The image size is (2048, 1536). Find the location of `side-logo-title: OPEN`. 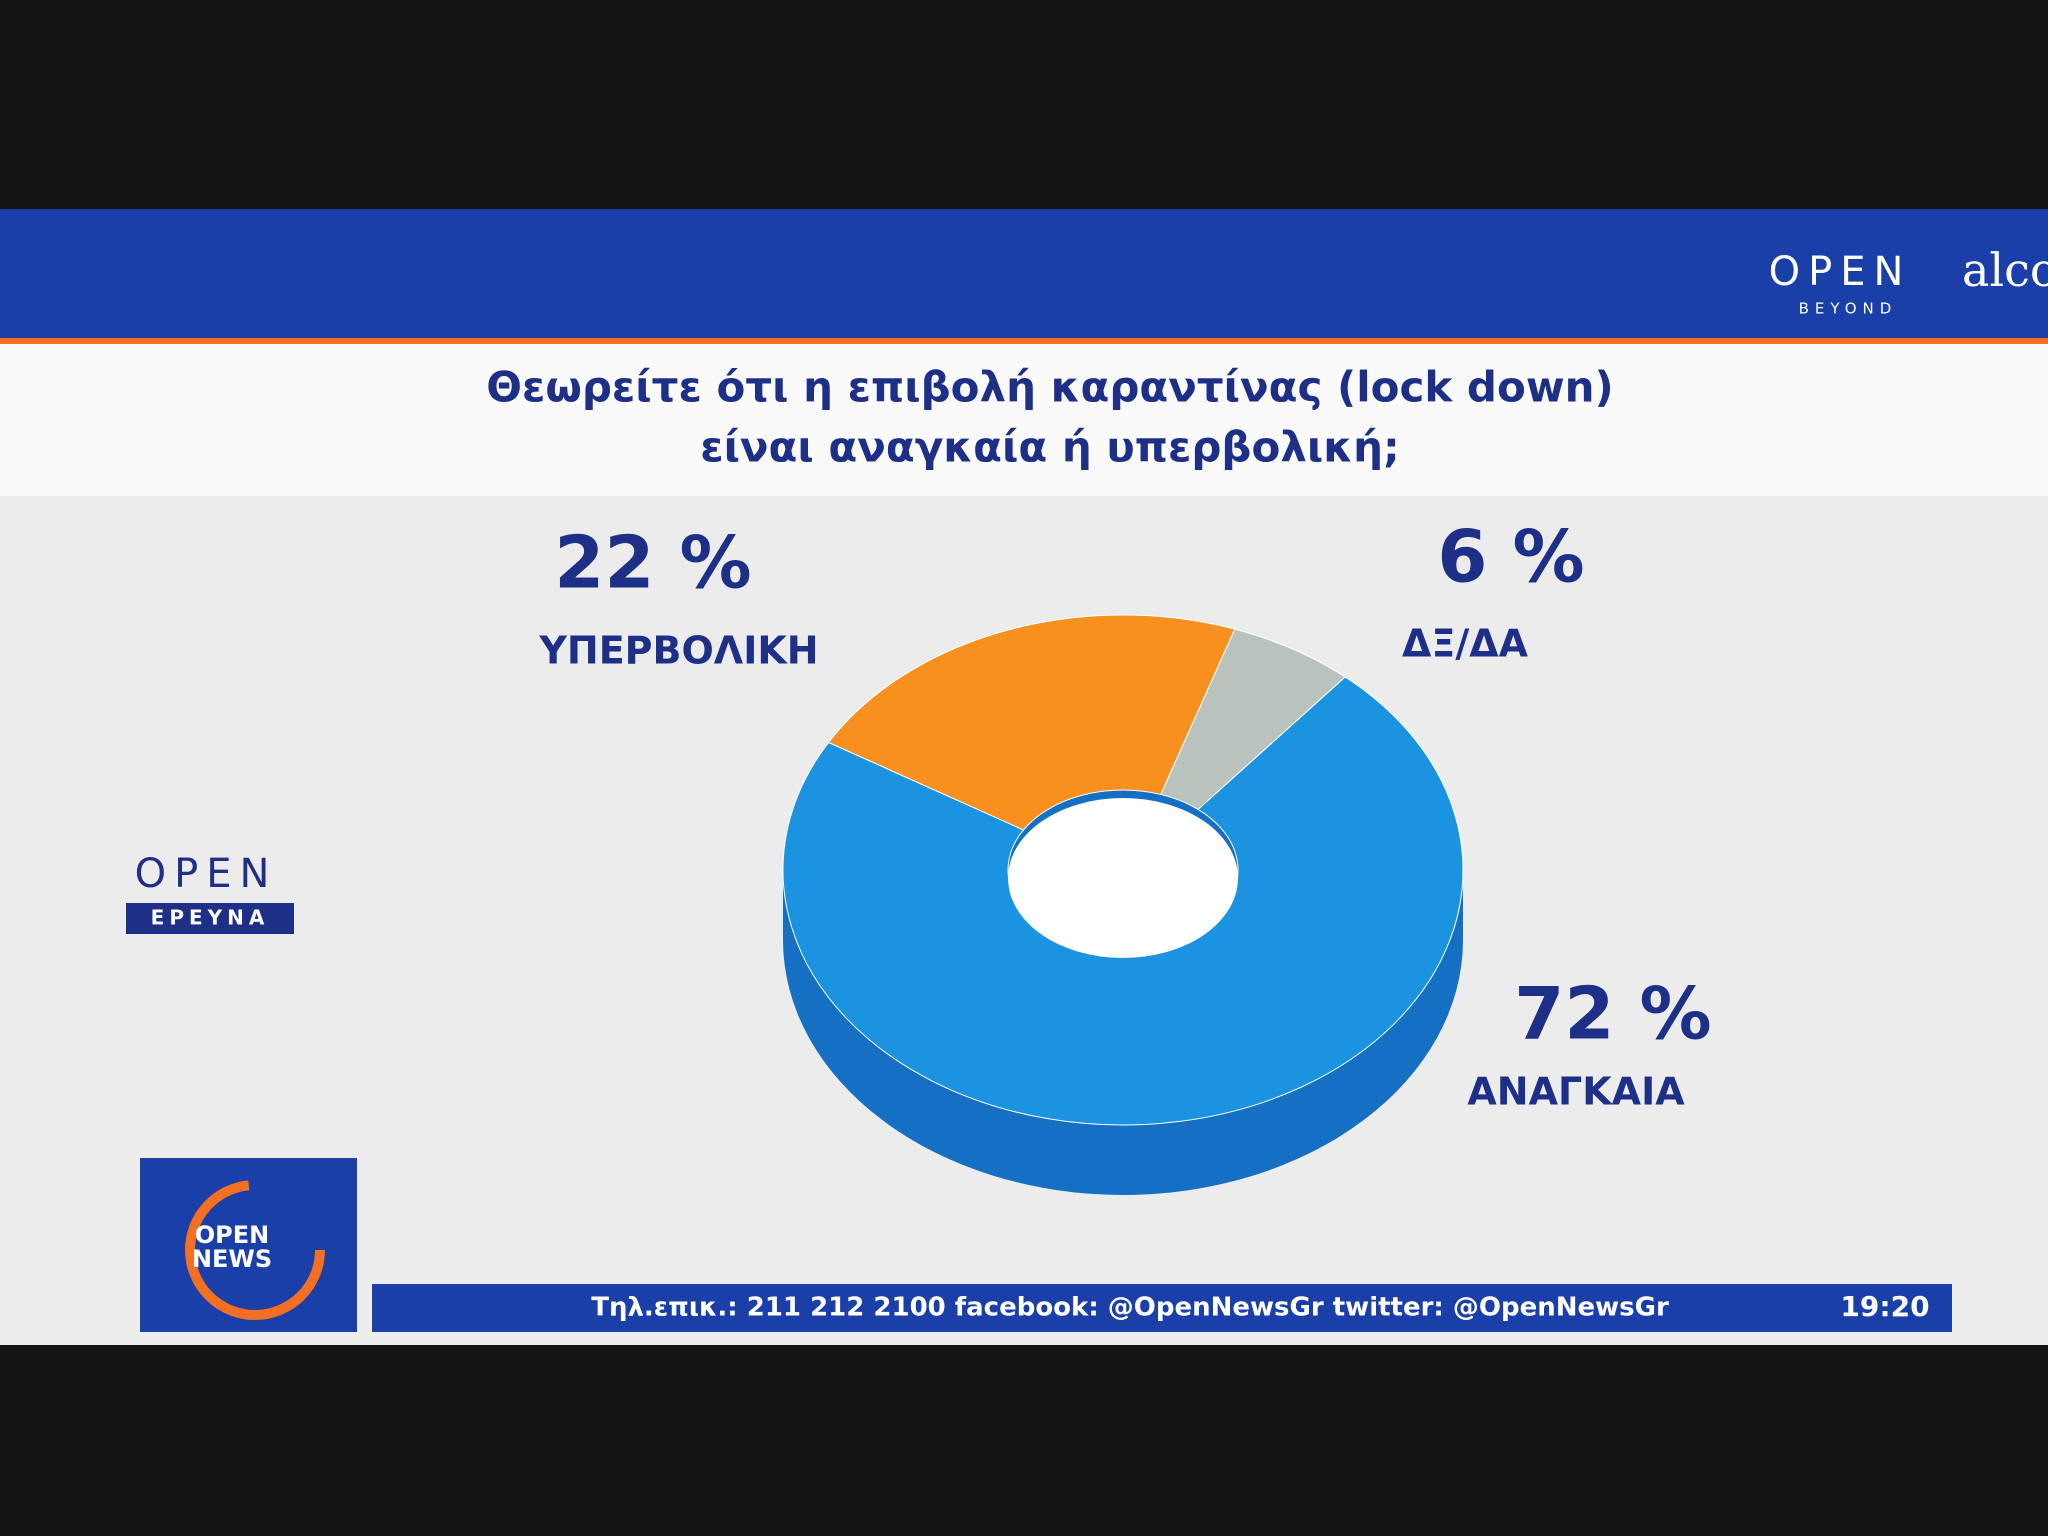

side-logo-title: OPEN is located at coordinates (206, 874).